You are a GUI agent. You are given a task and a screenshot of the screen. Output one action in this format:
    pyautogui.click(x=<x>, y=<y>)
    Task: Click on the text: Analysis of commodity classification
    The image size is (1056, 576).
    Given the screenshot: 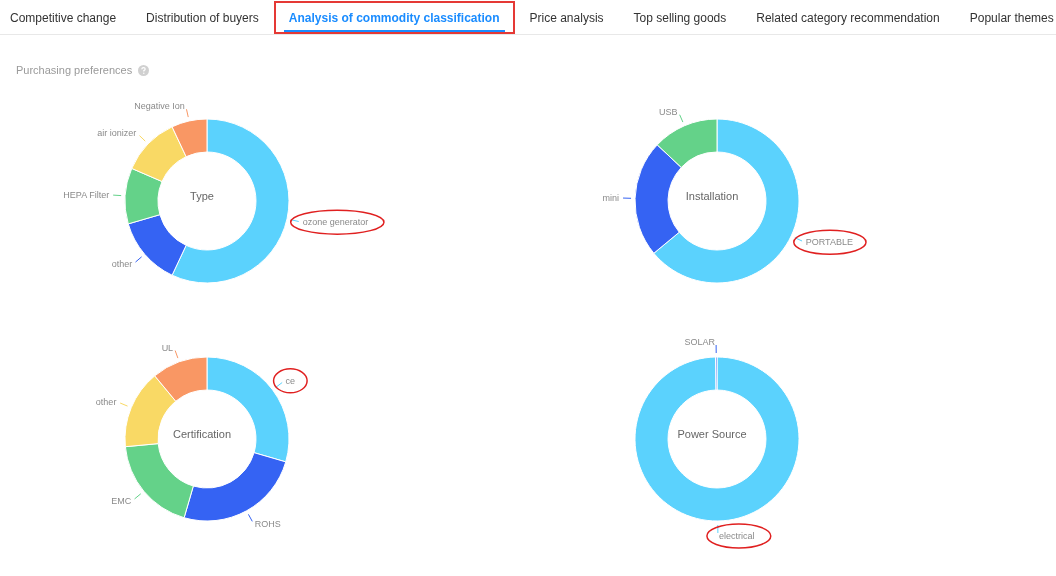 What is the action you would take?
    pyautogui.click(x=394, y=17)
    